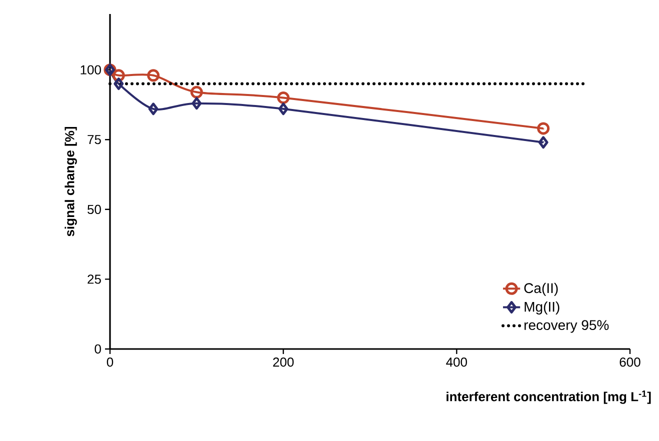  Describe the element at coordinates (94, 139) in the screenshot. I see `y-tick-label: 75` at that location.